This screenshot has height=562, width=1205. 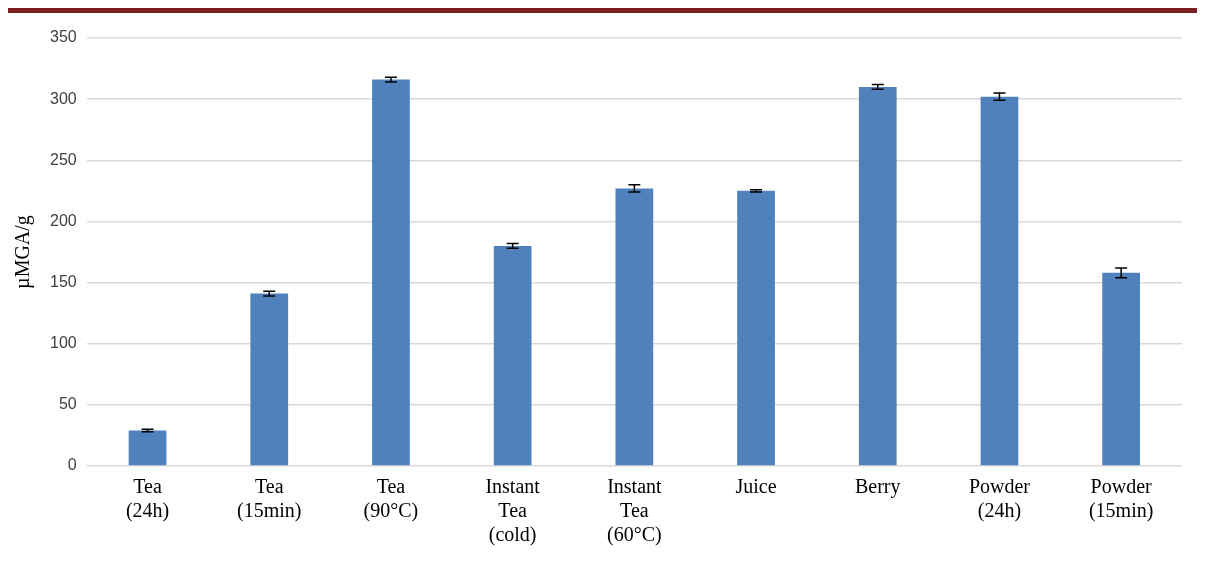 I want to click on x-tick-label: Tea (15min), so click(x=269, y=499).